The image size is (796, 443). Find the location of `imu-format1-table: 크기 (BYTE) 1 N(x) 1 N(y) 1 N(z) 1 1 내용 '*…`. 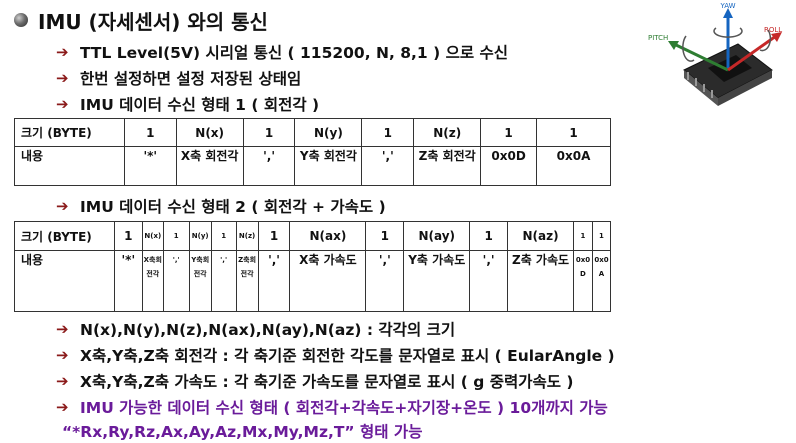

imu-format1-table: 크기 (BYTE) 1 N(x) 1 N(y) 1 N(z) 1 1 내용 '*… is located at coordinates (312, 152).